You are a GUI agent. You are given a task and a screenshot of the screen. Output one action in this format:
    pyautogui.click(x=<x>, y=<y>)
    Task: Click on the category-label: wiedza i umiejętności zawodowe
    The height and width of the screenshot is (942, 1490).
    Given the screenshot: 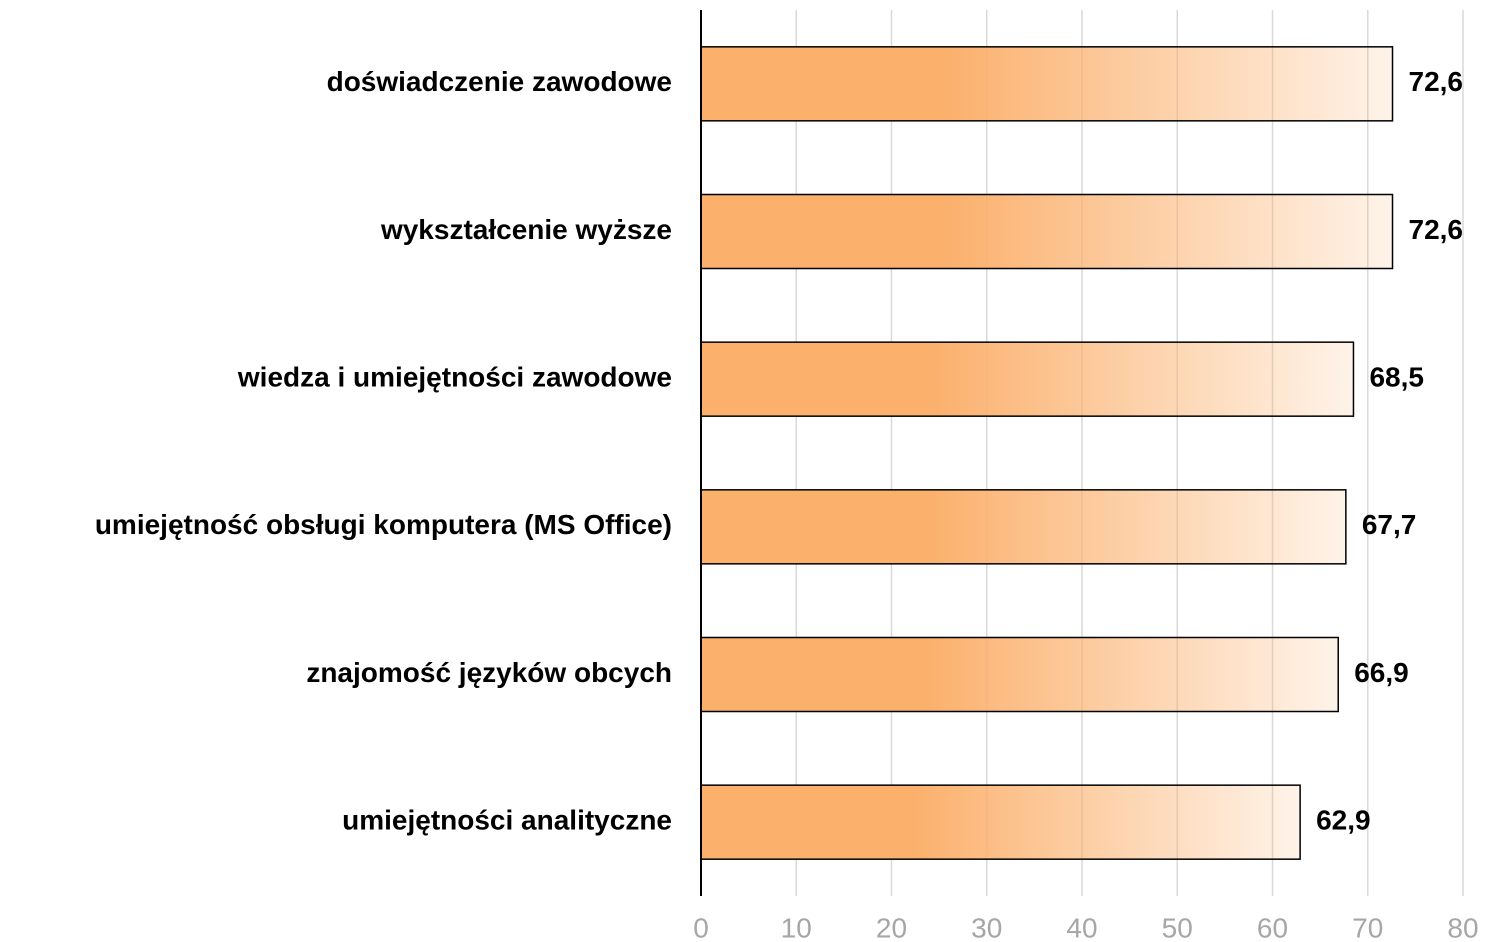 What is the action you would take?
    pyautogui.click(x=454, y=377)
    